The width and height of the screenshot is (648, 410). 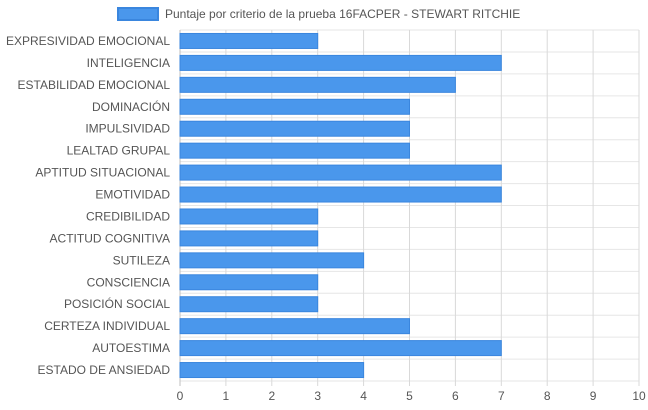 I want to click on category-label: INTELIGENCIA, so click(x=128, y=63).